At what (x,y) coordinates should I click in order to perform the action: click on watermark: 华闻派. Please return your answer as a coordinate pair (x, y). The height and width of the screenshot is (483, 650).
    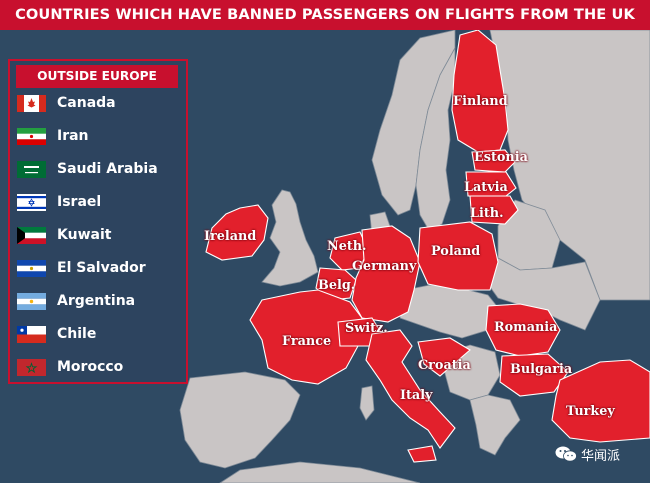
    Looking at the image, I should click on (587, 454).